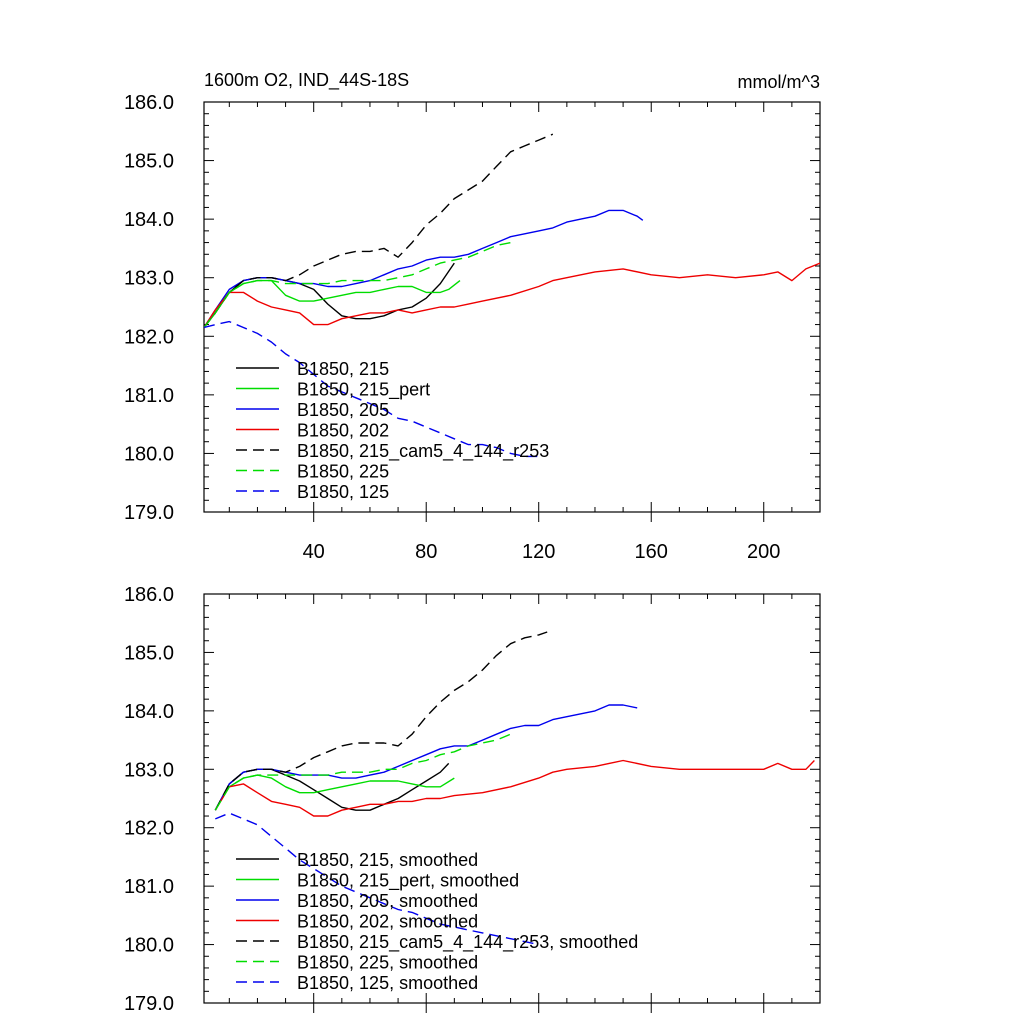  What do you see at coordinates (387, 983) in the screenshot?
I see `legend-label: B1850, 125, smoothed` at bounding box center [387, 983].